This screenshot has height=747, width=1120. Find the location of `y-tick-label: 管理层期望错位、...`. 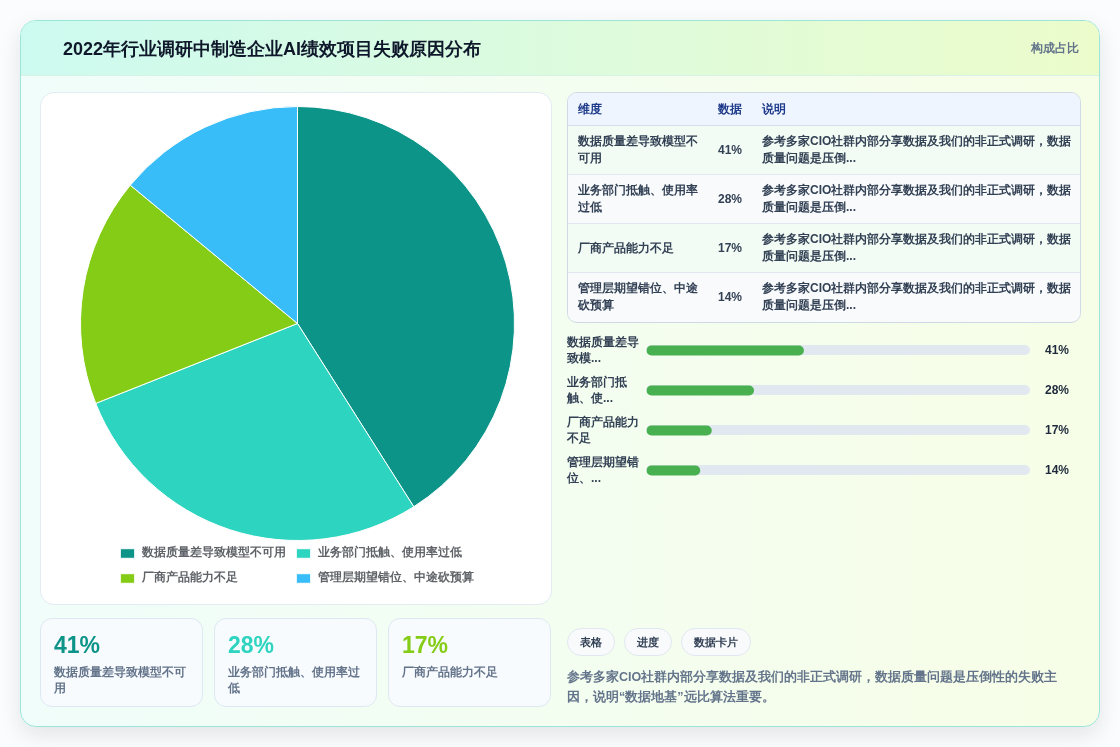

y-tick-label: 管理层期望错位、... is located at coordinates (603, 470).